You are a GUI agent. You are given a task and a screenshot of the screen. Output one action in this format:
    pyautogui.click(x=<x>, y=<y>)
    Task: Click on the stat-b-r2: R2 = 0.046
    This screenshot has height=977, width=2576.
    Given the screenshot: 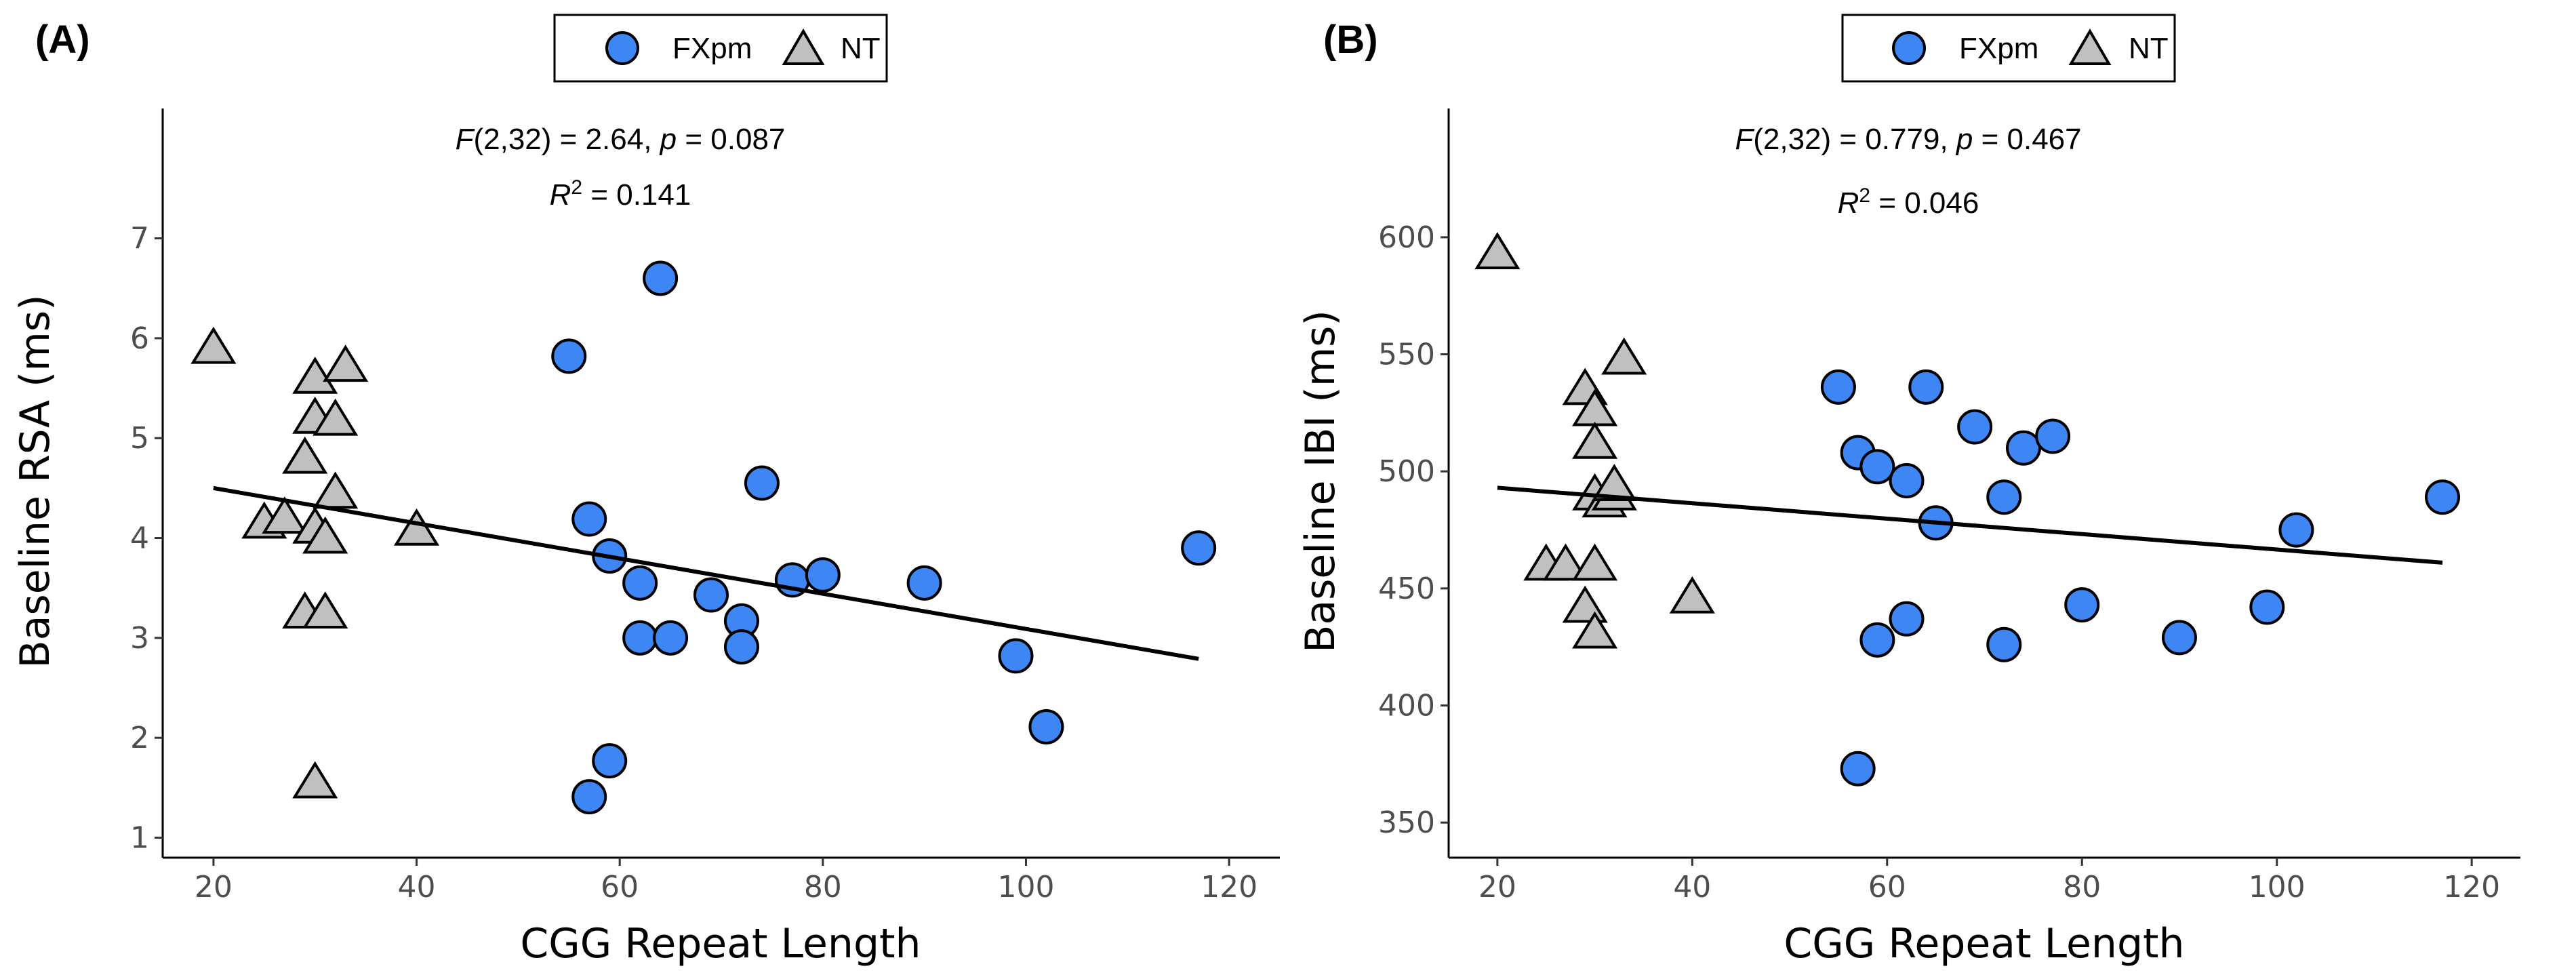 What is the action you would take?
    pyautogui.click(x=1908, y=202)
    